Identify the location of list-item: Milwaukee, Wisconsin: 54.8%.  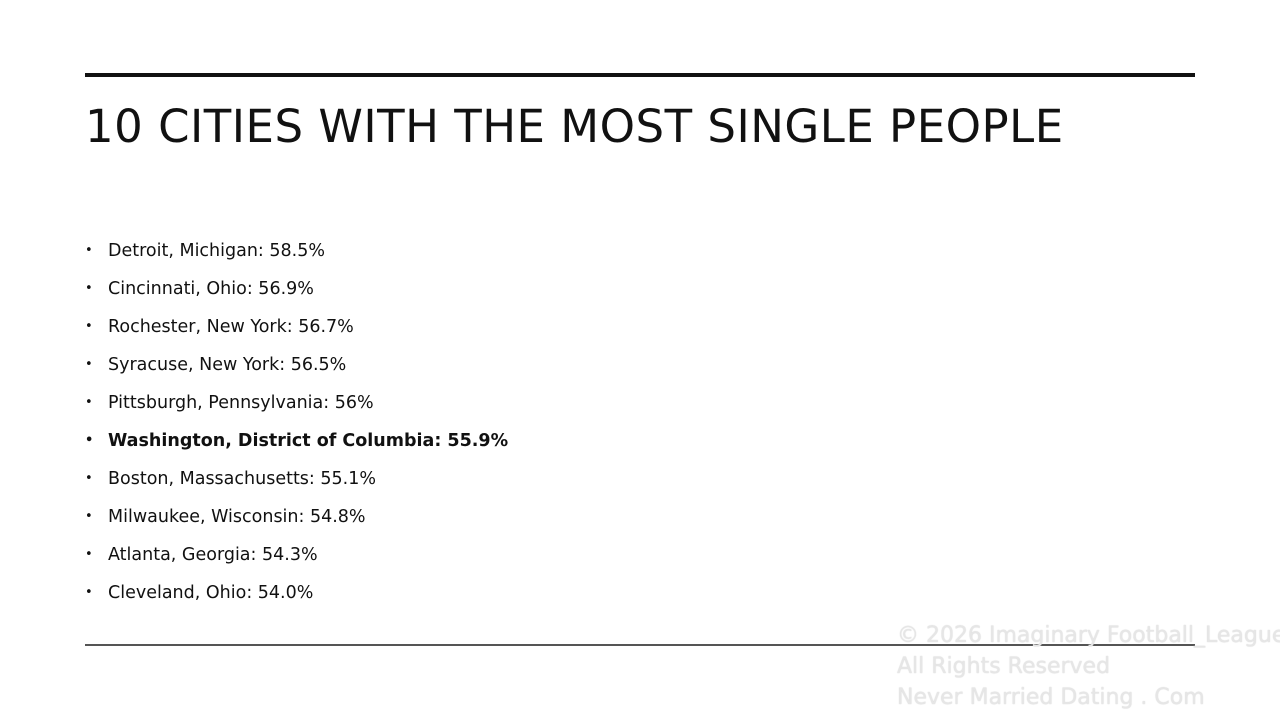
(296, 521).